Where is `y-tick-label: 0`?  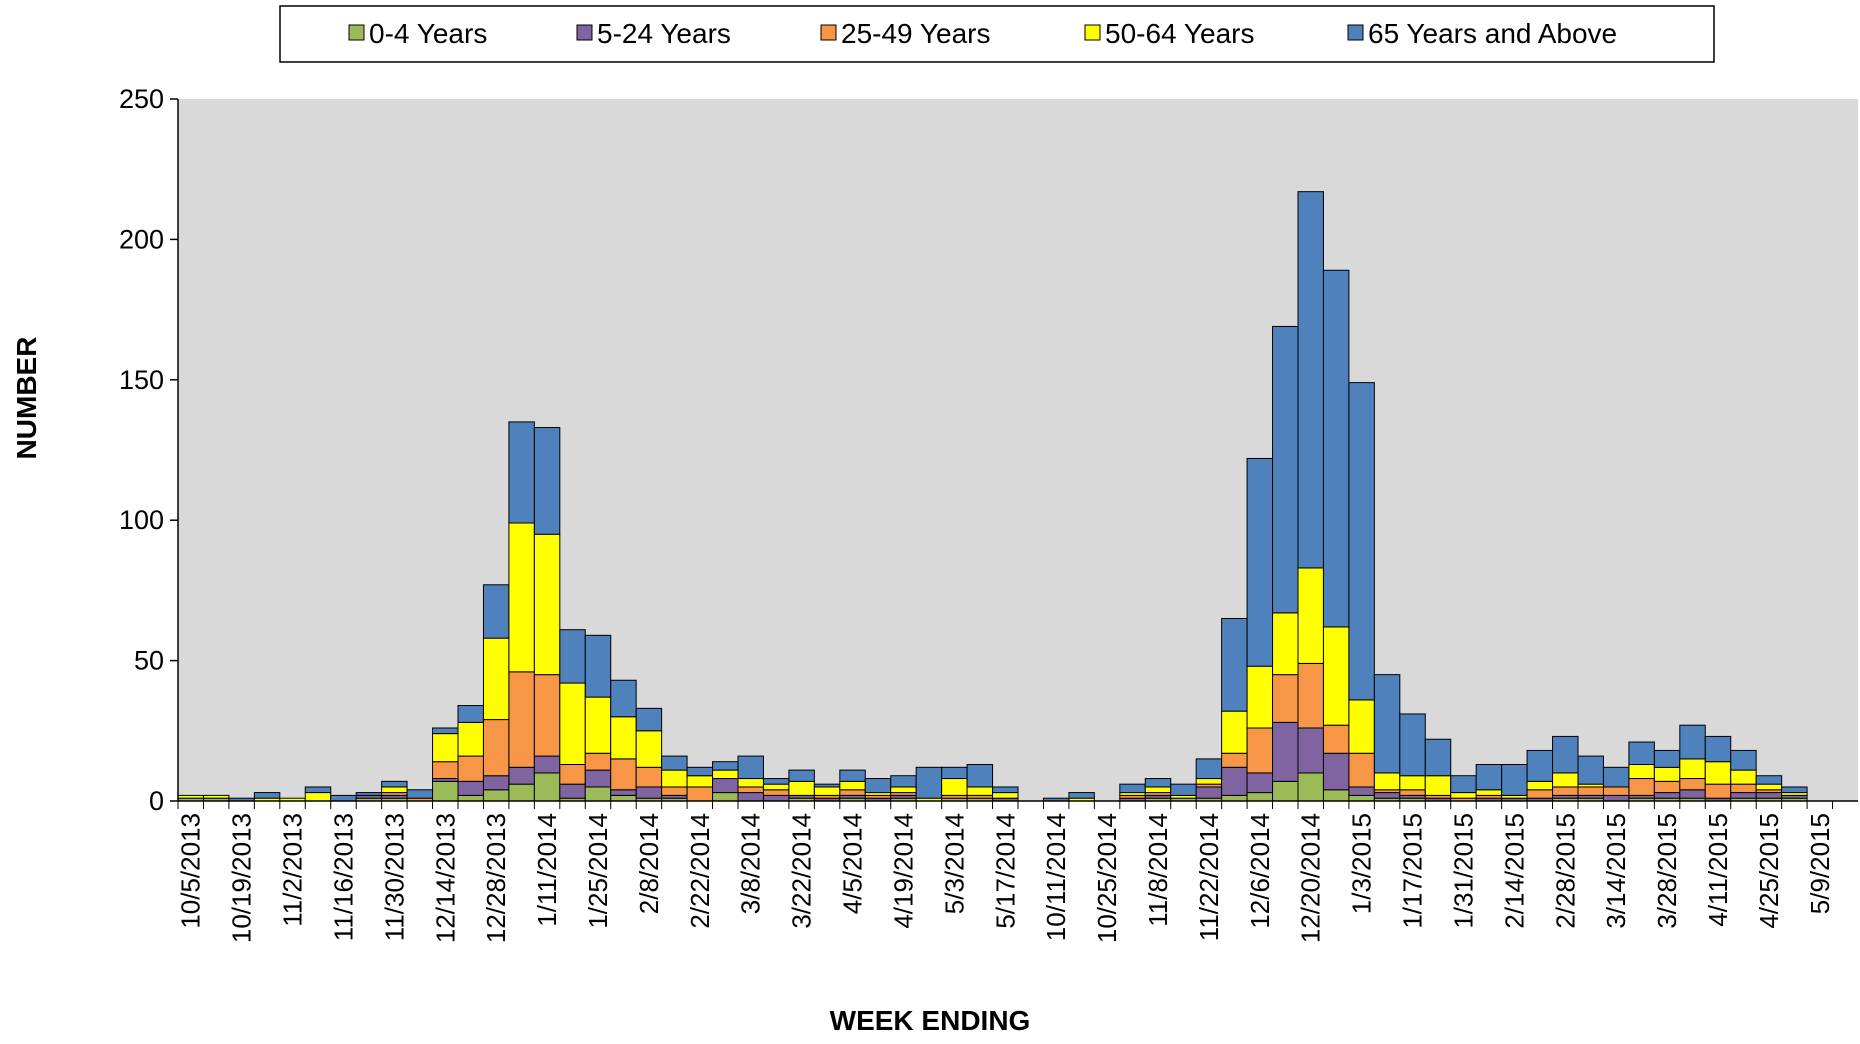
y-tick-label: 0 is located at coordinates (156, 801).